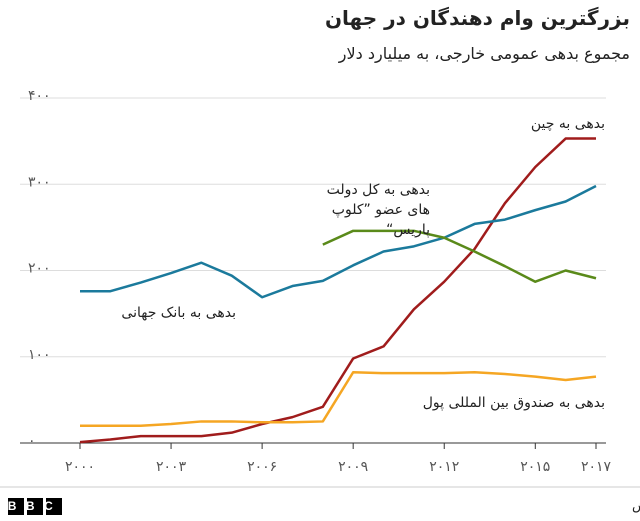 The width and height of the screenshot is (640, 521). I want to click on y-tick-label: ۲۰۰, so click(39, 269).